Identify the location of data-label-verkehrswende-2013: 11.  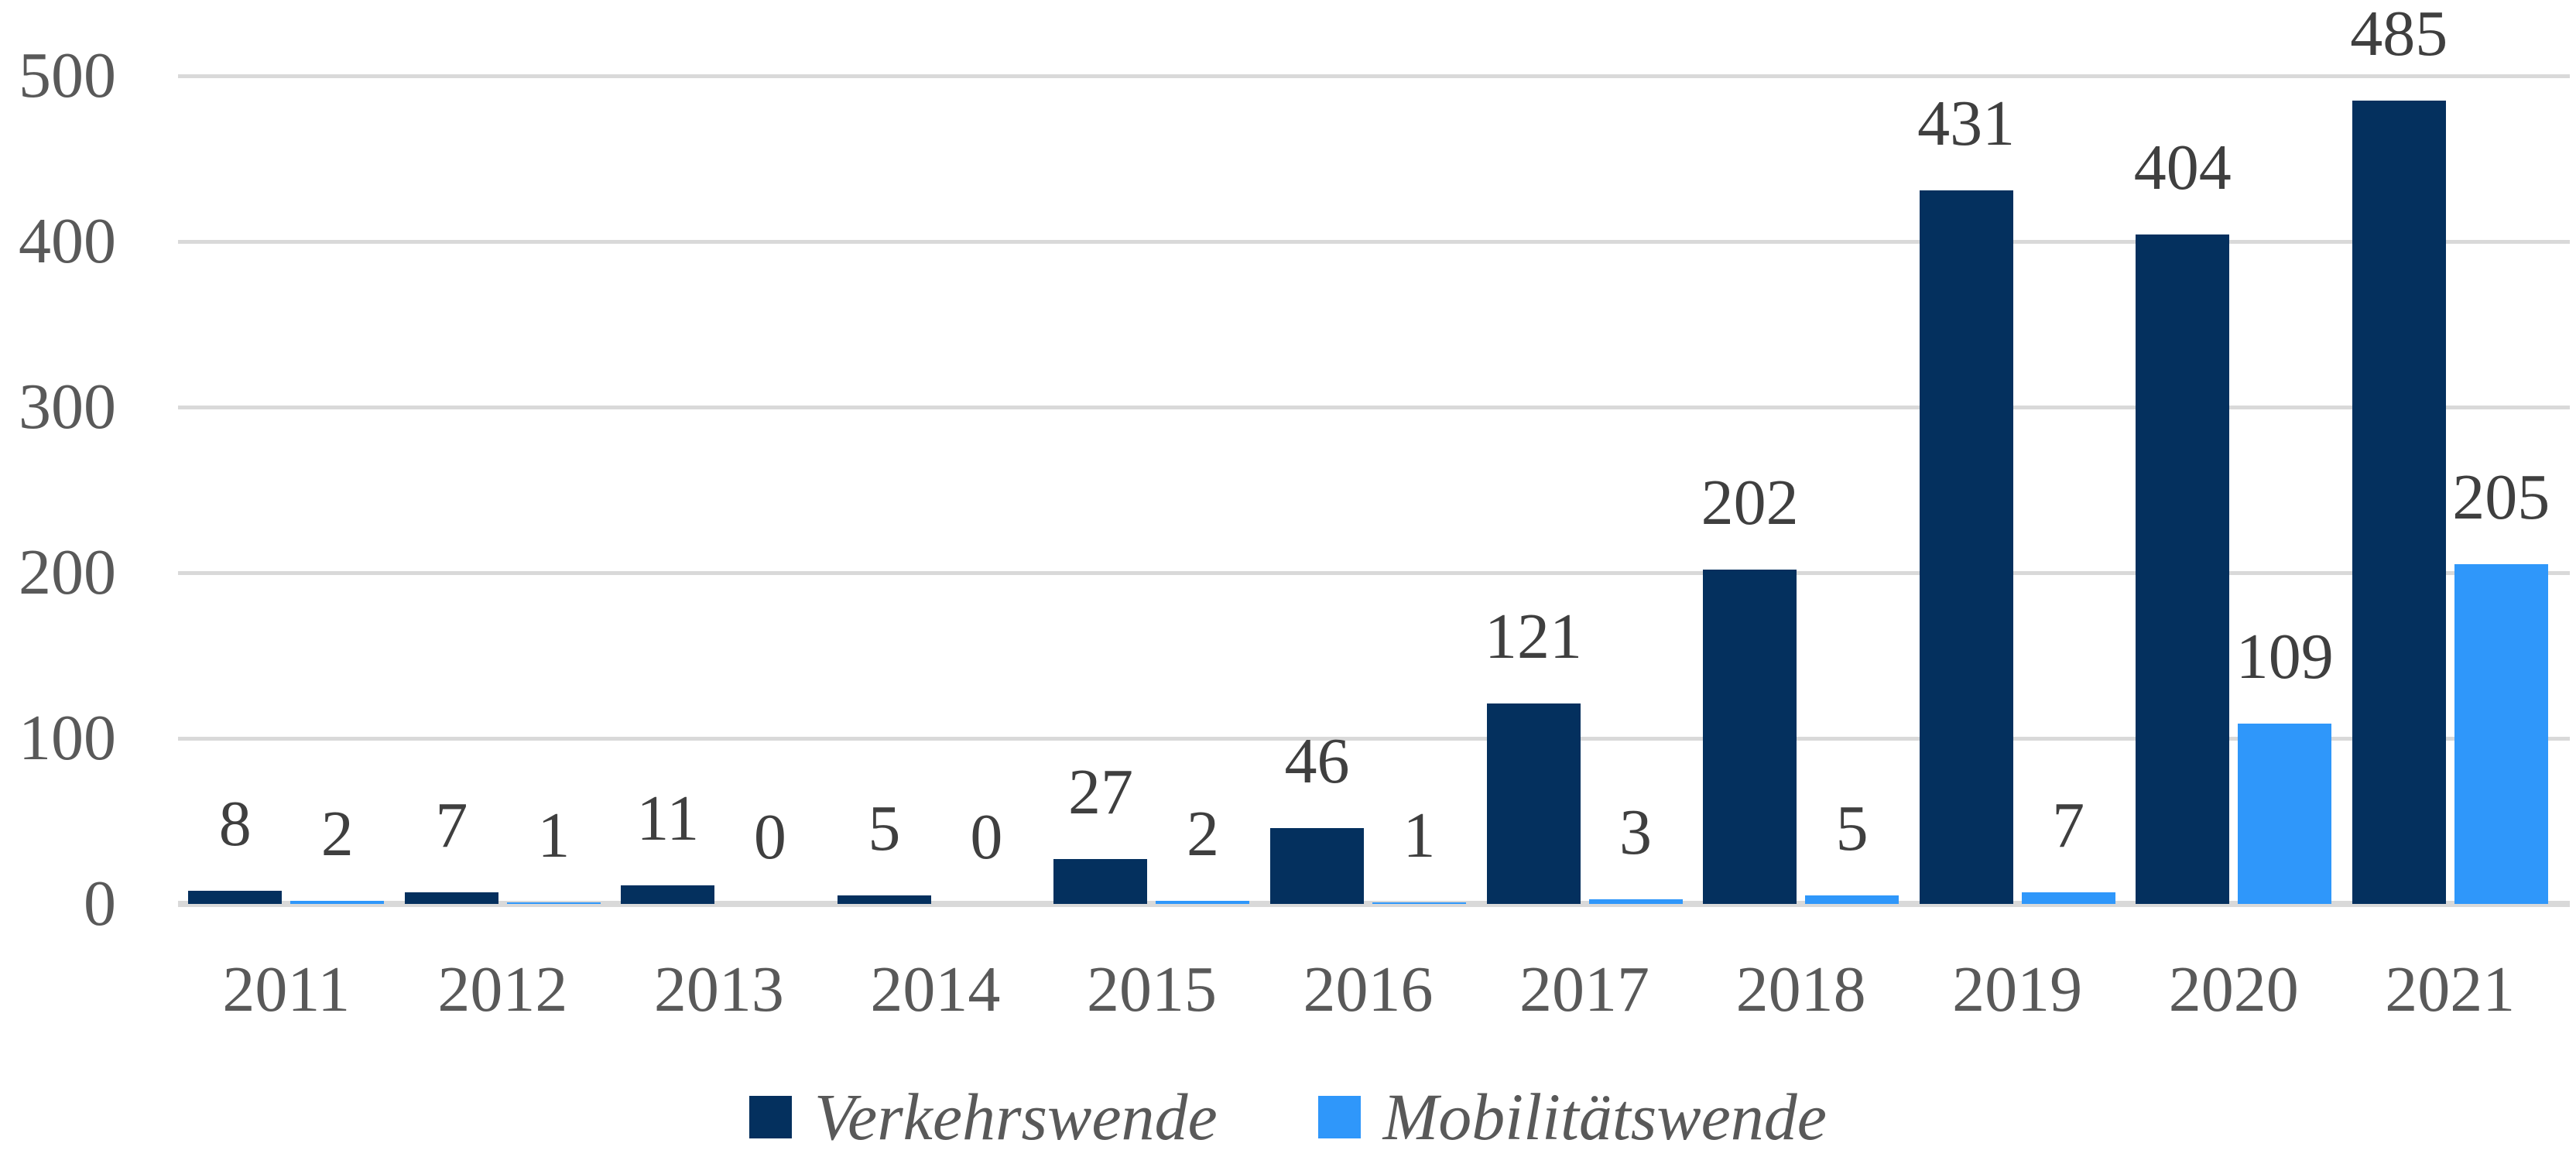
(668, 818).